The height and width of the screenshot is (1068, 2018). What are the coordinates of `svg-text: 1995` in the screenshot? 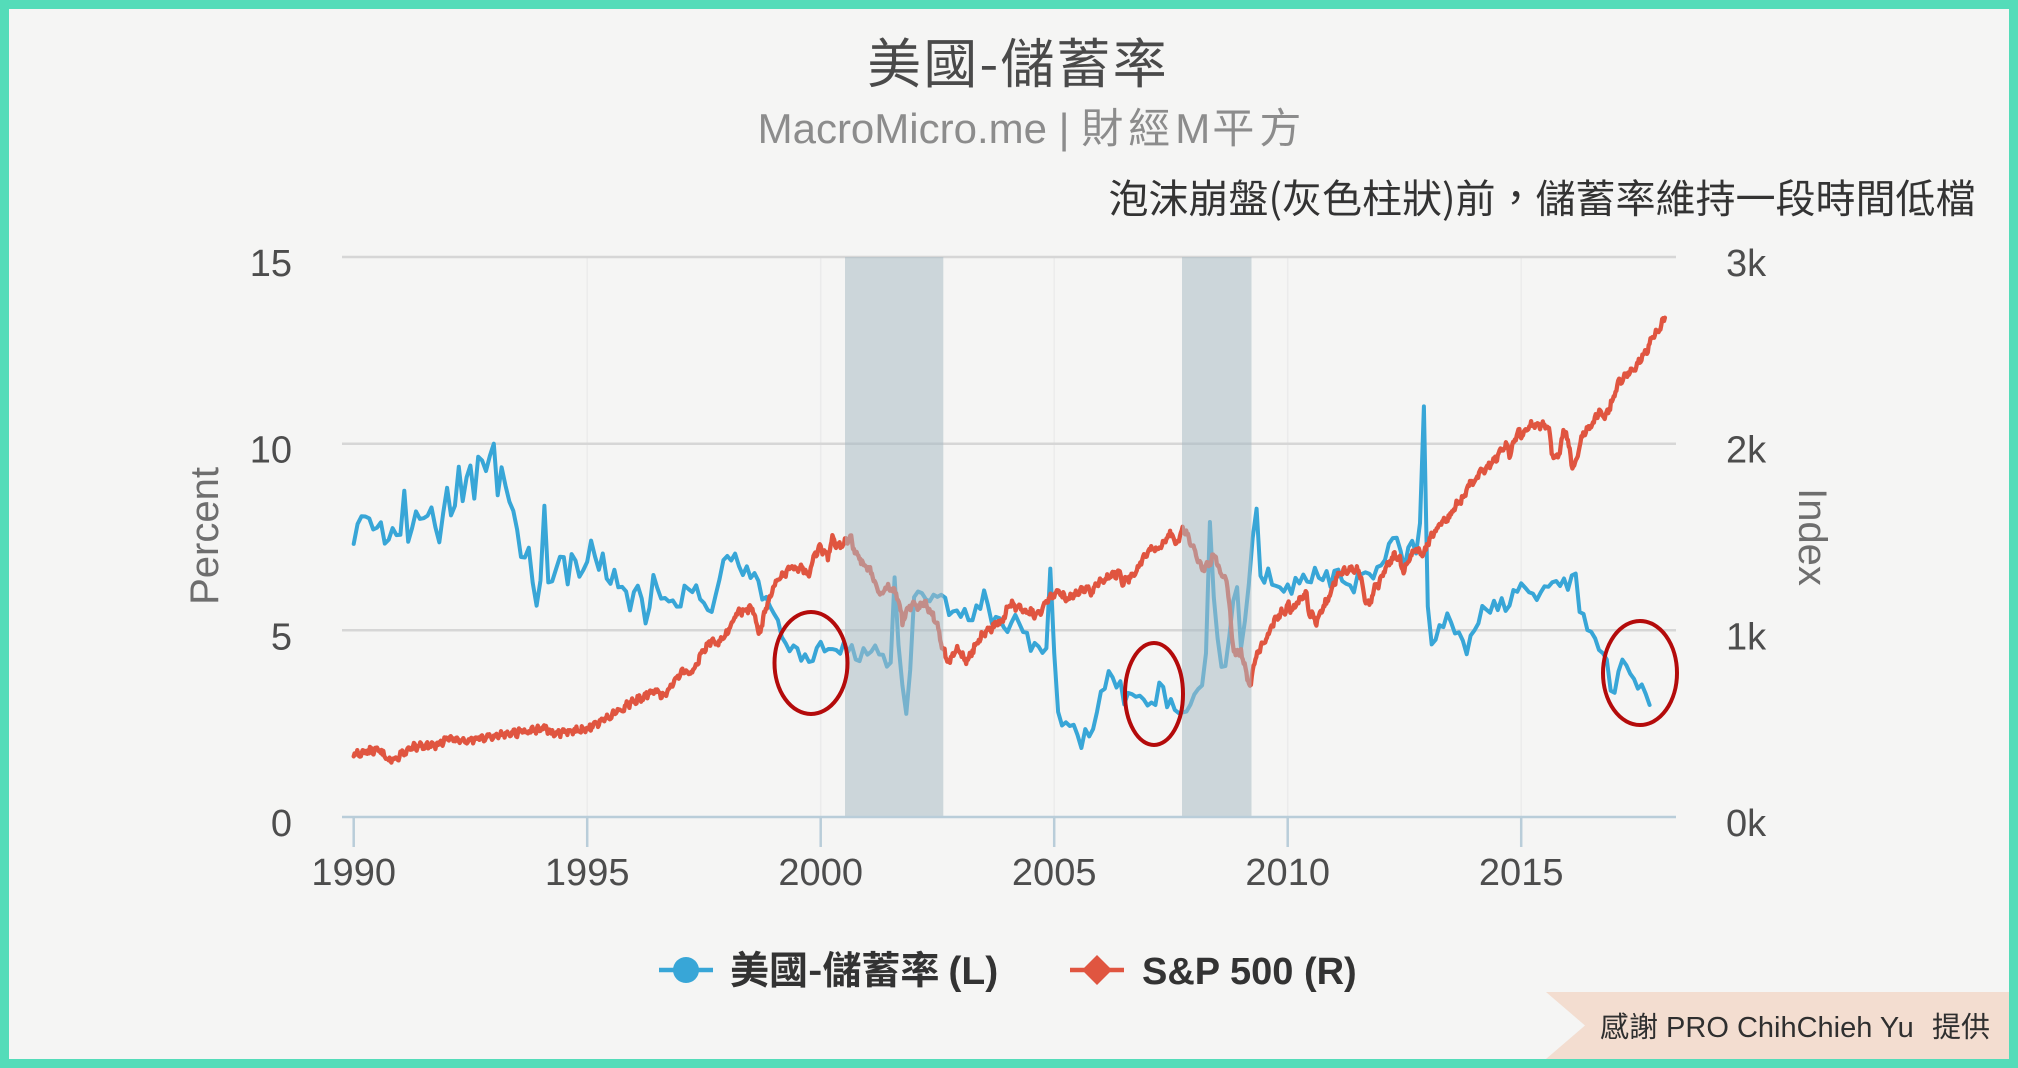 It's located at (587, 873).